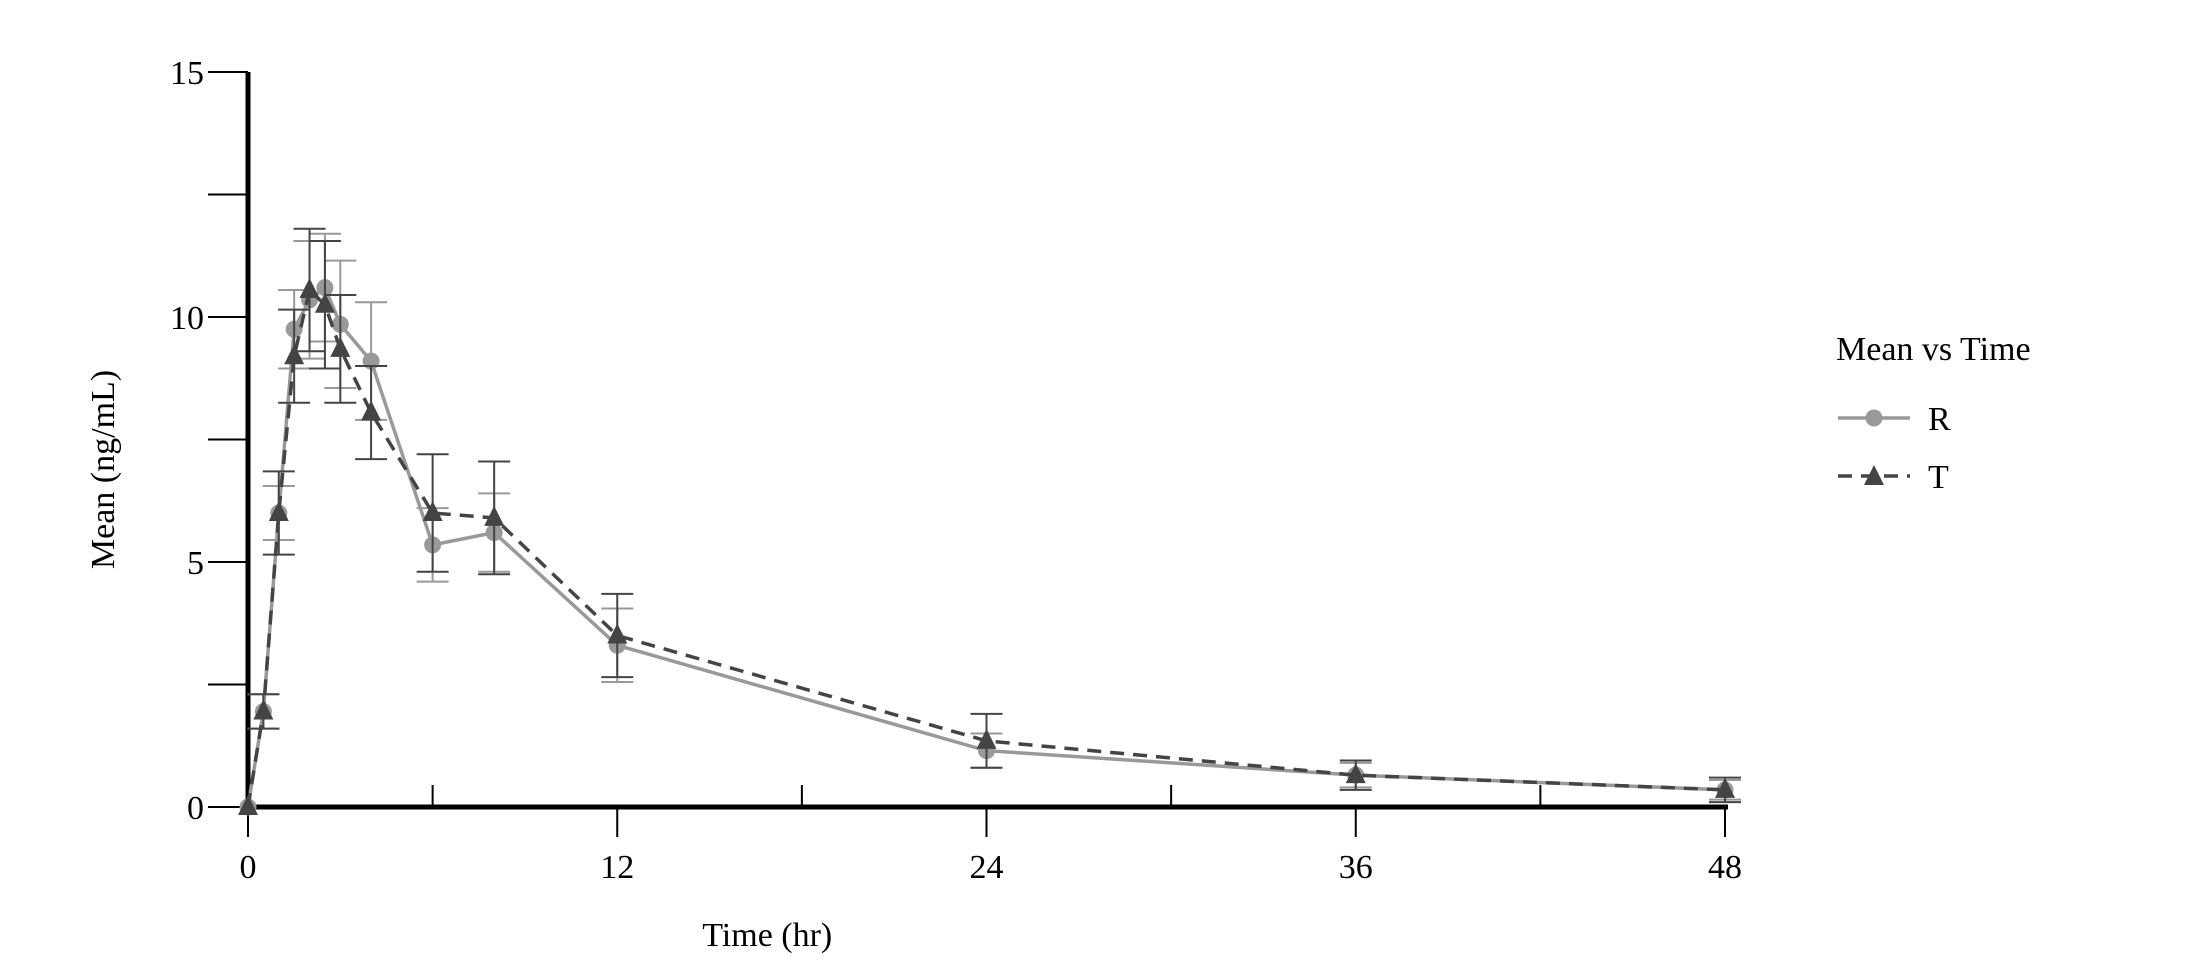  What do you see at coordinates (617, 867) in the screenshot?
I see `x-tick-label: 12` at bounding box center [617, 867].